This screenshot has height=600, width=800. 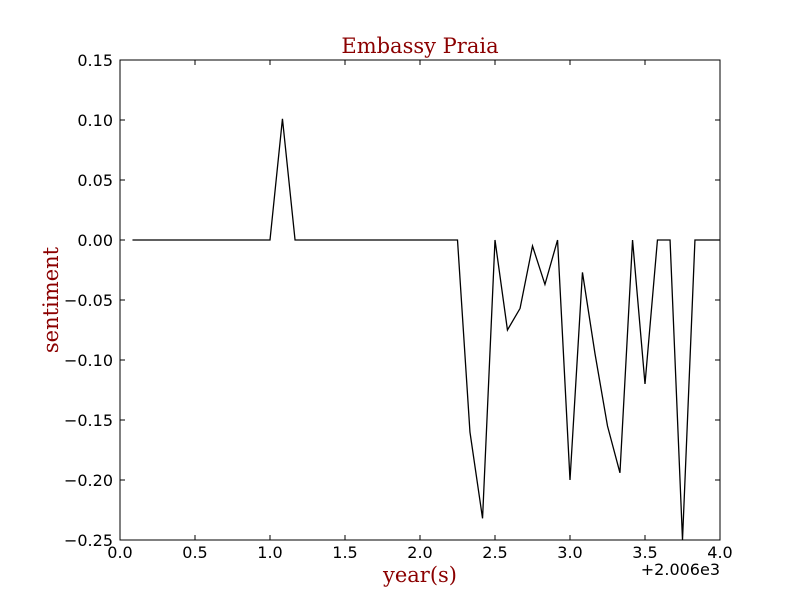 I want to click on y-tick-label: 0.05, so click(x=95, y=180).